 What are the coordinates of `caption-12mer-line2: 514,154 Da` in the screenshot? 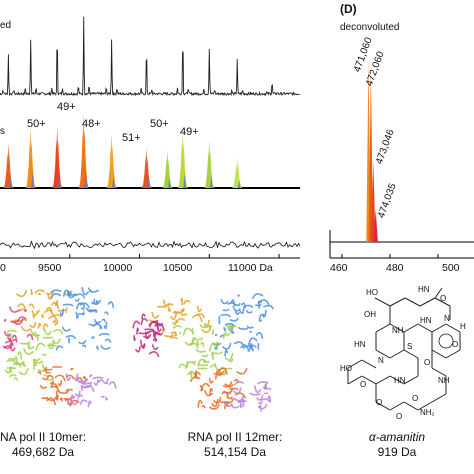 It's located at (235, 452).